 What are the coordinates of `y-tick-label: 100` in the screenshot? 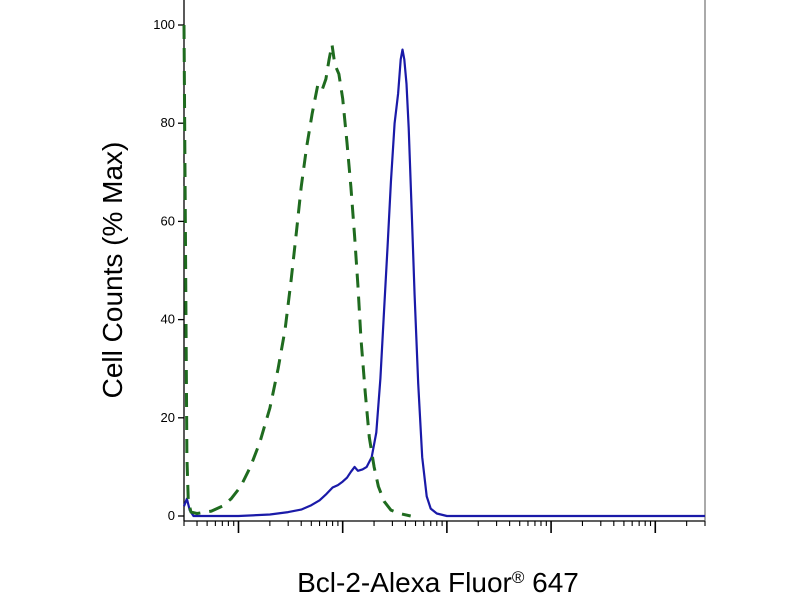 It's located at (164, 24).